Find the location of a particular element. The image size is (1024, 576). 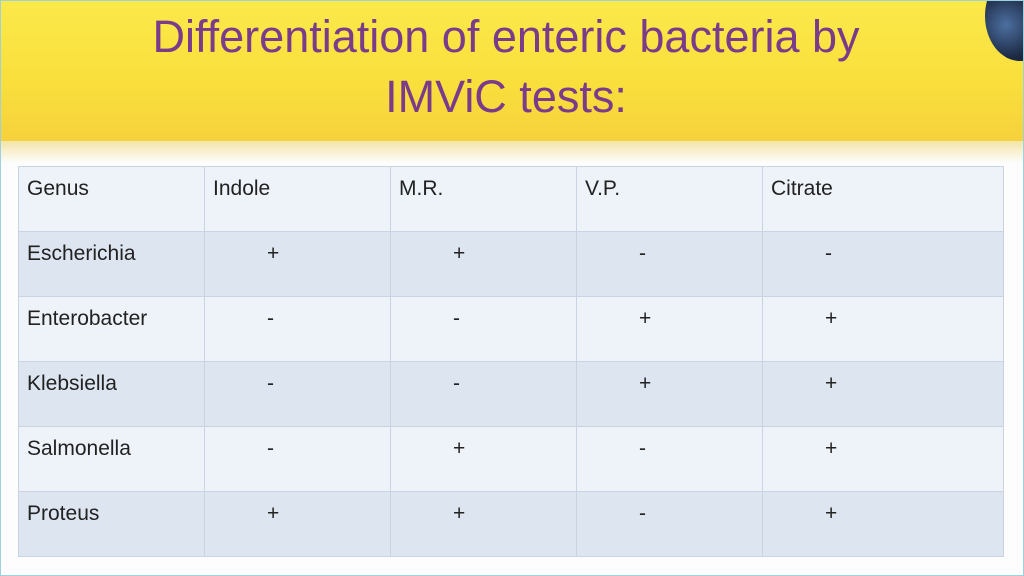

table-row: Genus Indole M.R. V.P. Citrate is located at coordinates (511, 199).